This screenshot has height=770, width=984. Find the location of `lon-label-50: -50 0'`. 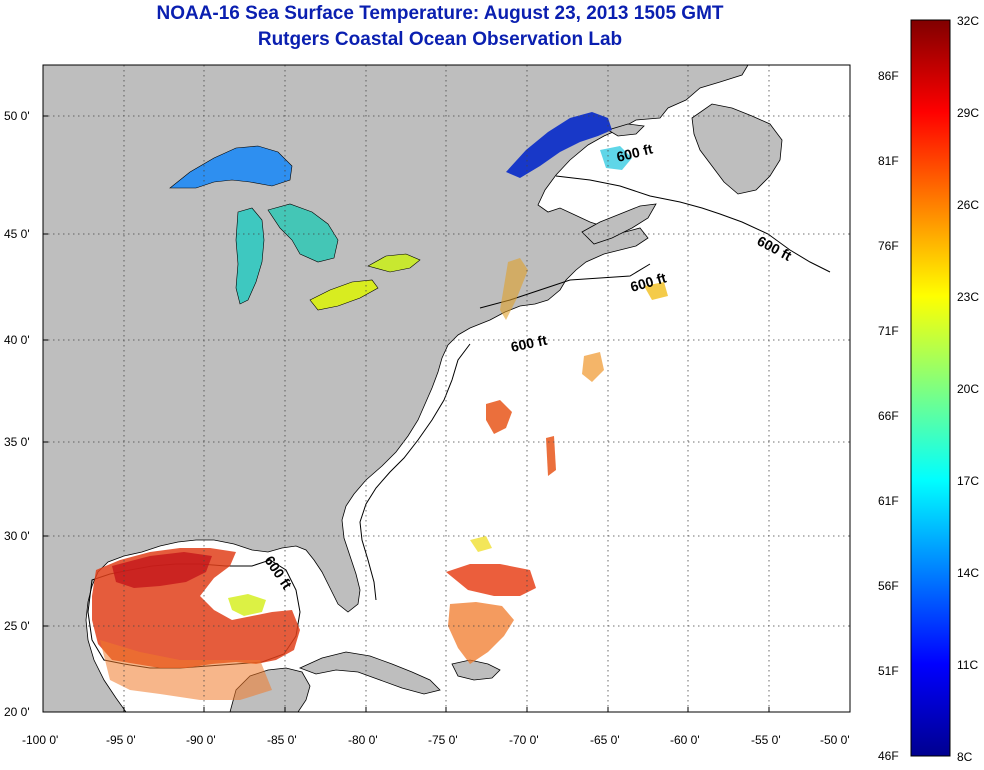

lon-label-50: -50 0' is located at coordinates (835, 740).